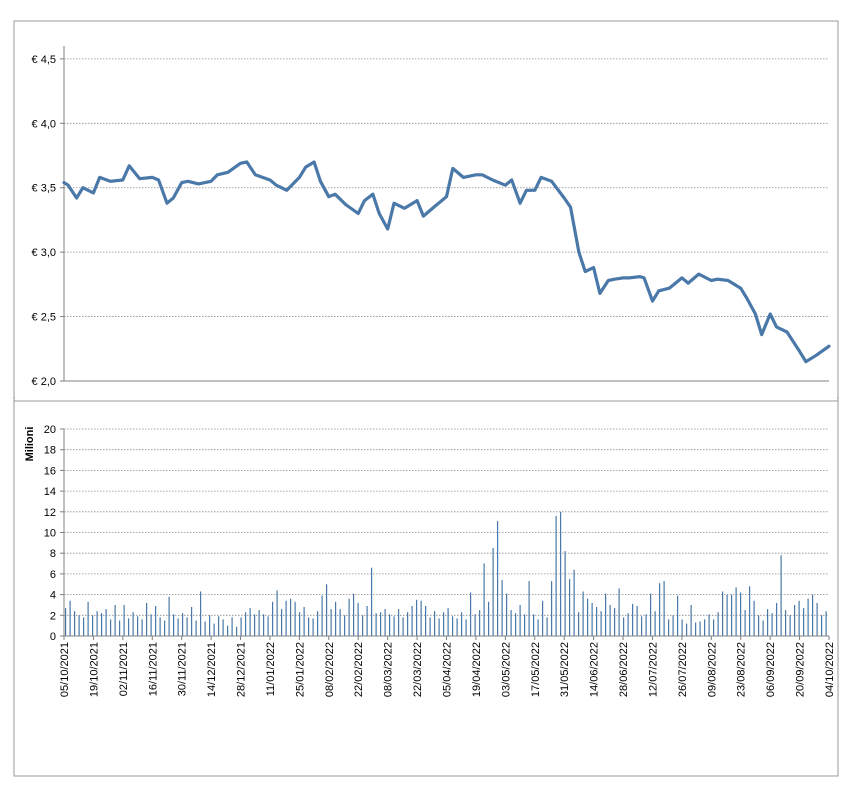 This screenshot has height=786, width=853. What do you see at coordinates (50, 451) in the screenshot?
I see `volume-y-tick-label: 18` at bounding box center [50, 451].